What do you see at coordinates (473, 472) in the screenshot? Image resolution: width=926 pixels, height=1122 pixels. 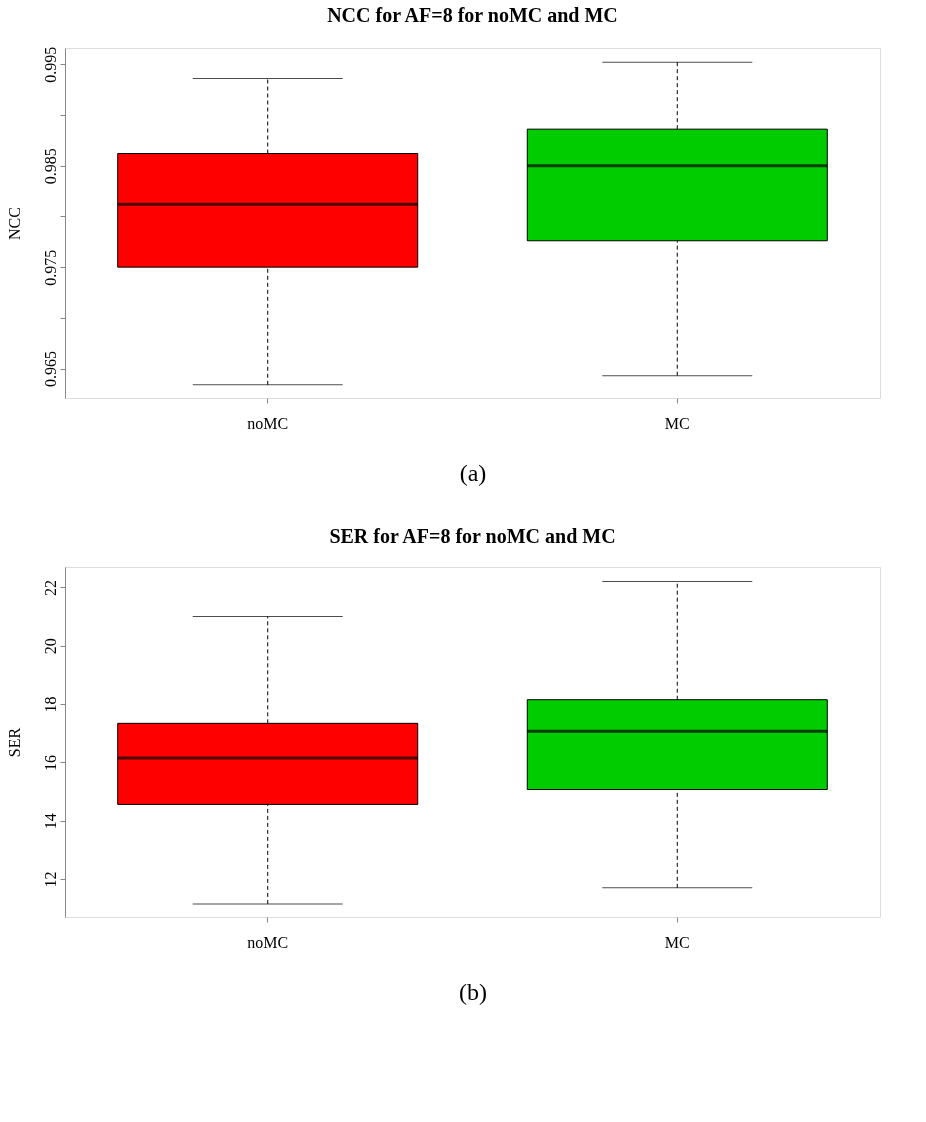 I see `text: (a)` at bounding box center [473, 472].